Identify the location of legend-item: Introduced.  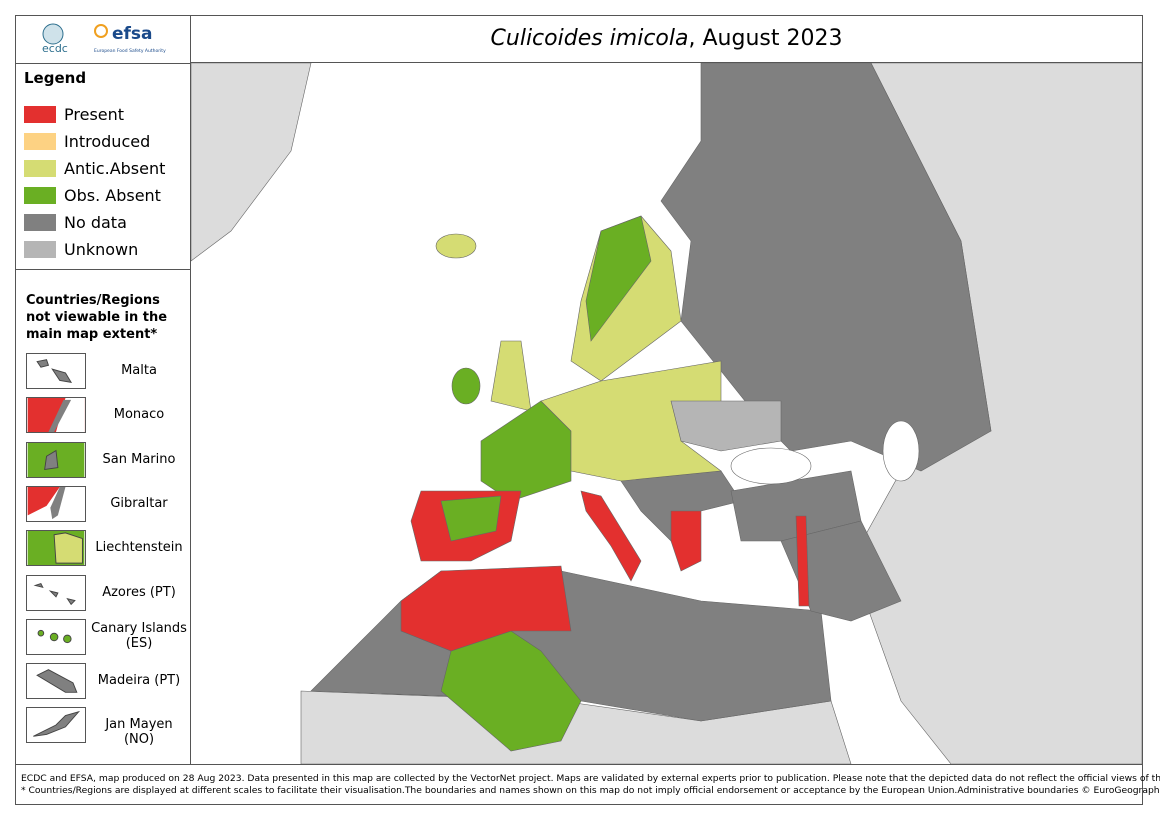
(87, 141).